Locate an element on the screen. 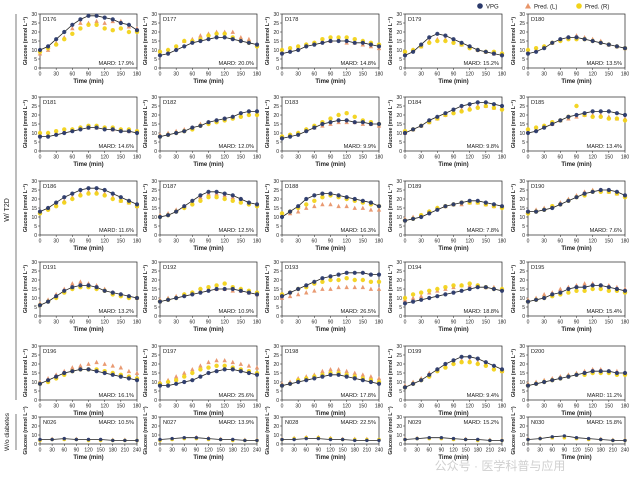  x-tick-label: 180 is located at coordinates (502, 158).